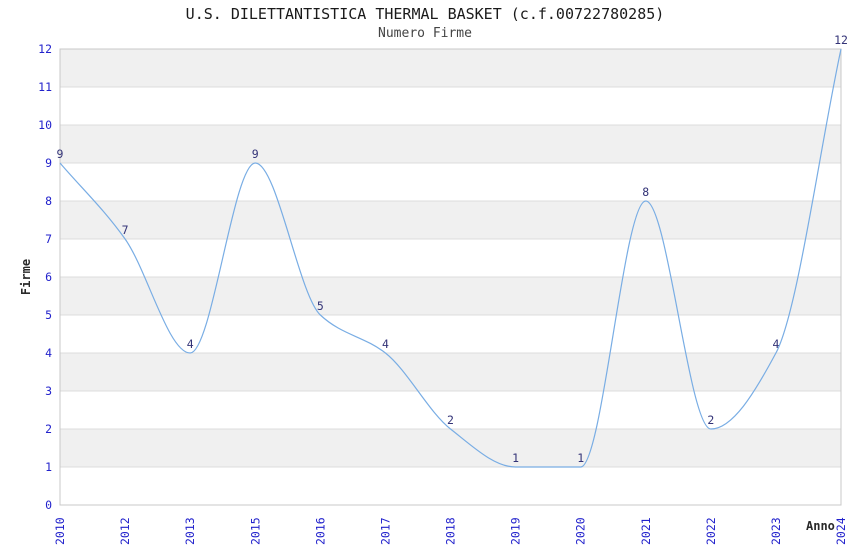  I want to click on x-tick-label: 2010, so click(60, 531).